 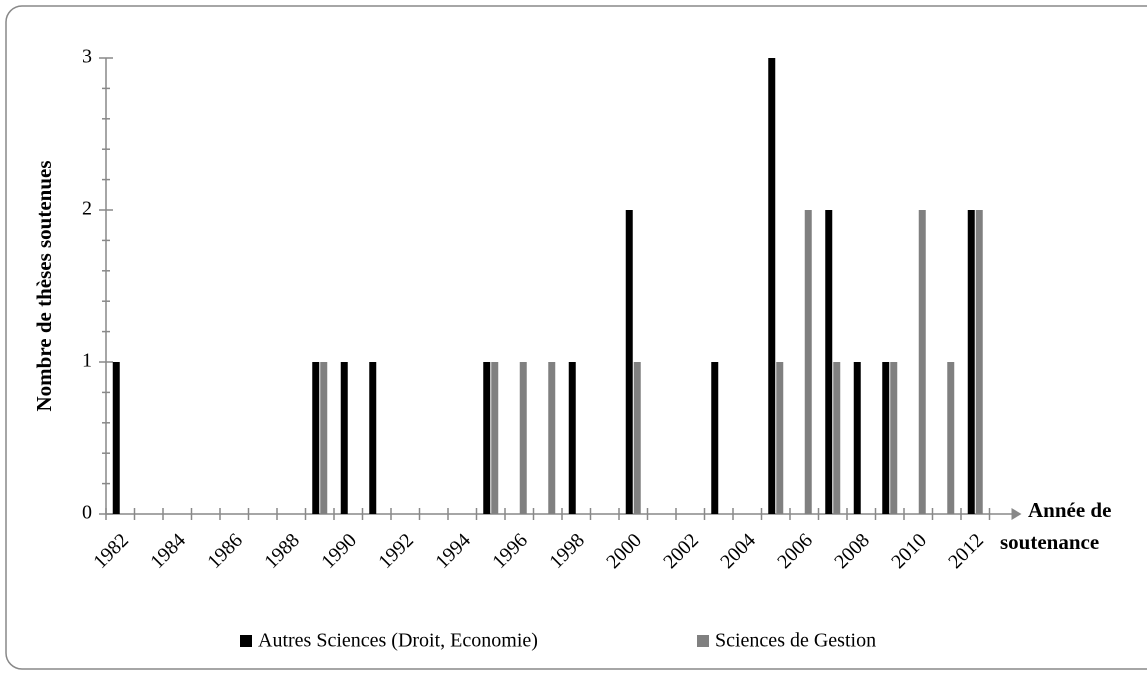 I want to click on y-tick-label: 0, so click(x=87, y=513).